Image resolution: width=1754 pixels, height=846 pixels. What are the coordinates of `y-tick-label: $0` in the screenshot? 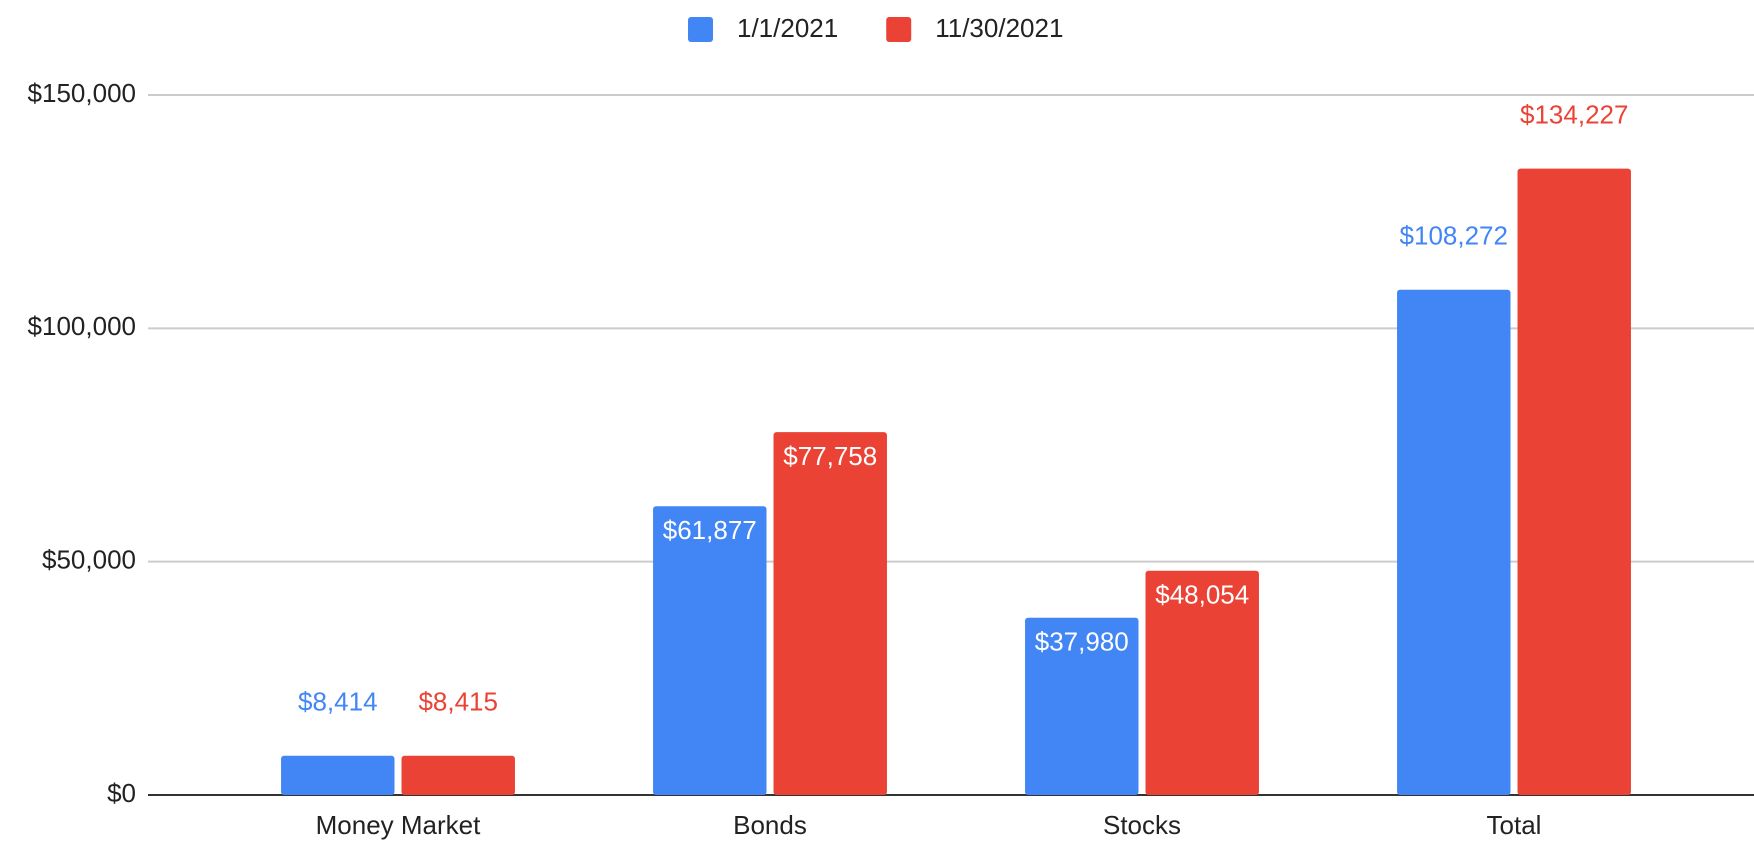 It's located at (121, 793).